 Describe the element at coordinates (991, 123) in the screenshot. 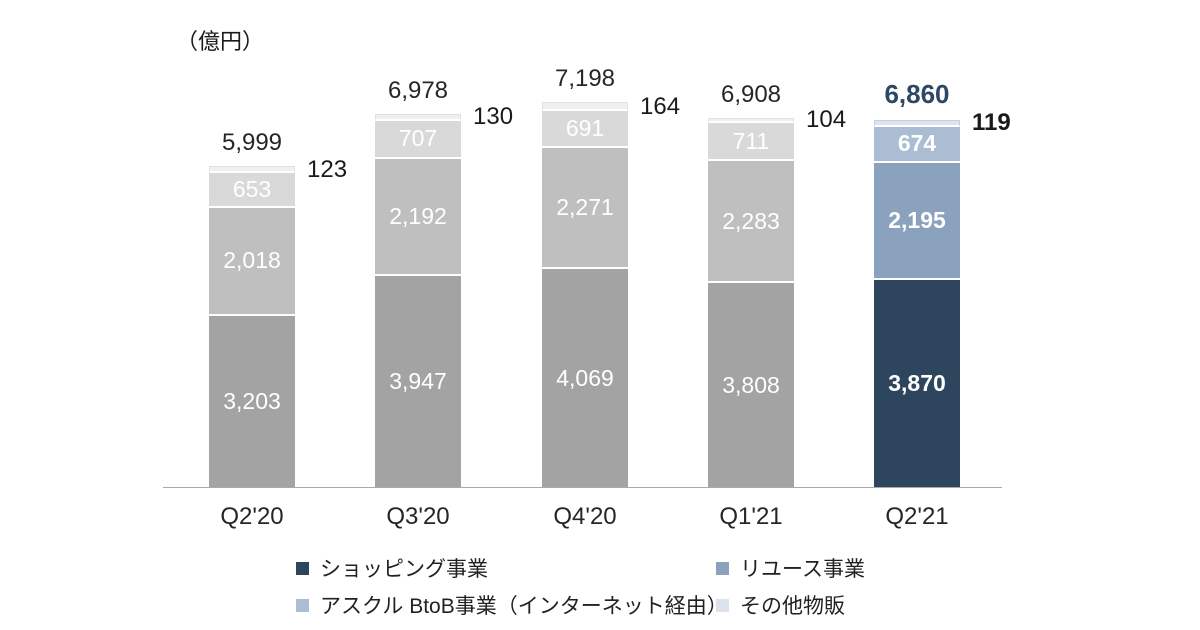

I see `bar-side-label: 119` at that location.